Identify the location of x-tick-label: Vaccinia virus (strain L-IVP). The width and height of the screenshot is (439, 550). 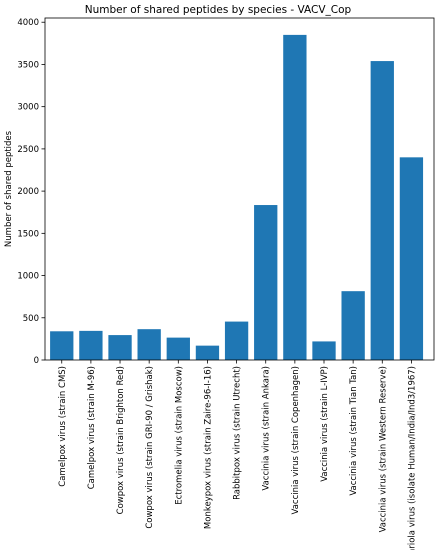
(325, 424).